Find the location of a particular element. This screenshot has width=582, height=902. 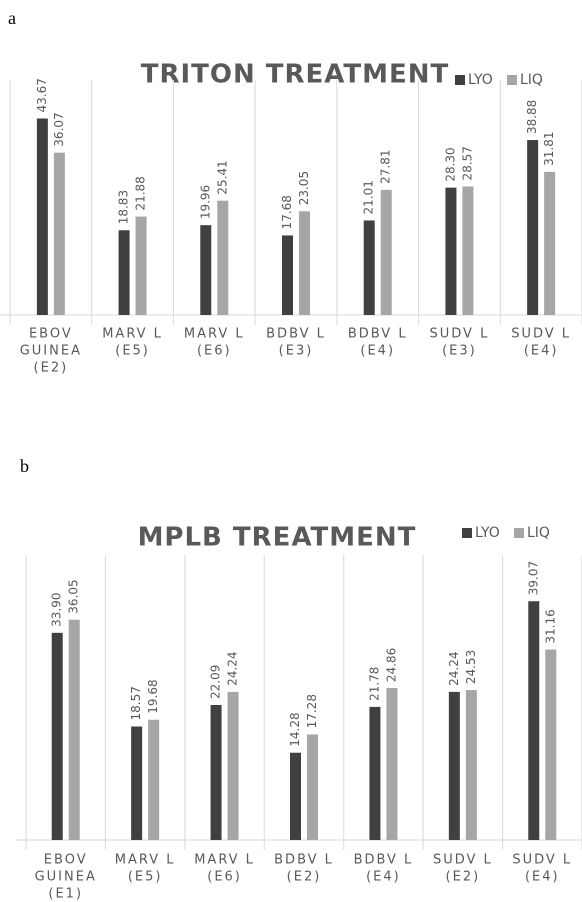

value-label: 38.88 is located at coordinates (532, 117).